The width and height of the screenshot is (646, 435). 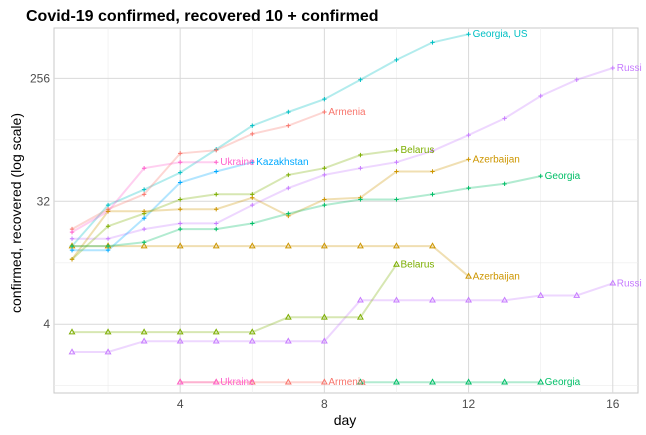 What do you see at coordinates (324, 404) in the screenshot?
I see `x-tick-label: 8` at bounding box center [324, 404].